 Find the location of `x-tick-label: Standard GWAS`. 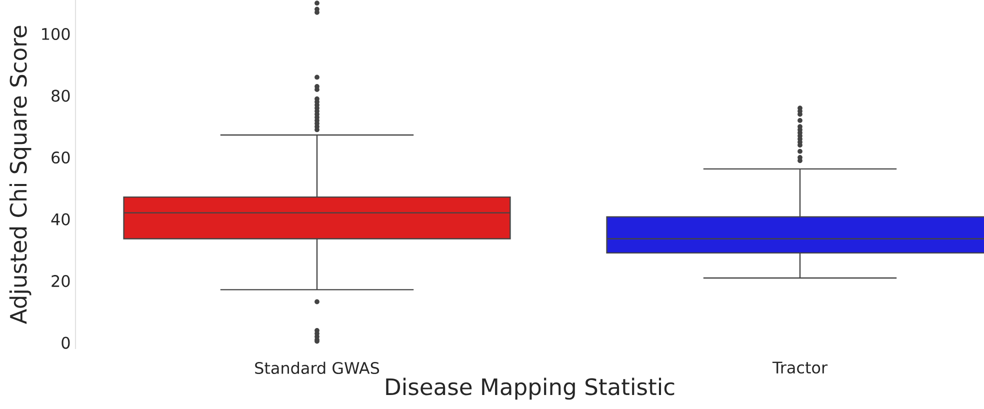

x-tick-label: Standard GWAS is located at coordinates (317, 368).